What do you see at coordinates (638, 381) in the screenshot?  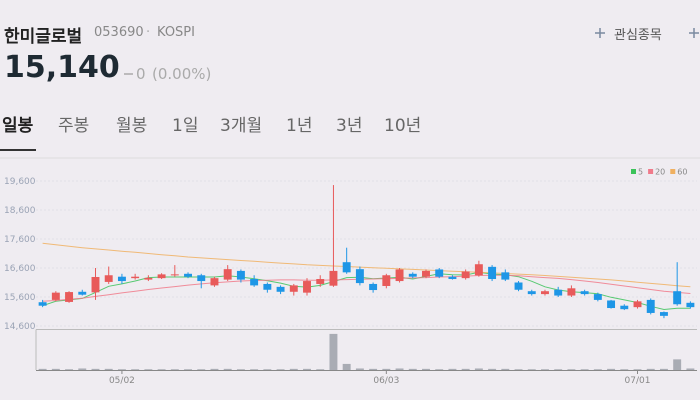 I see `x-tick-label: 07/01` at bounding box center [638, 381].